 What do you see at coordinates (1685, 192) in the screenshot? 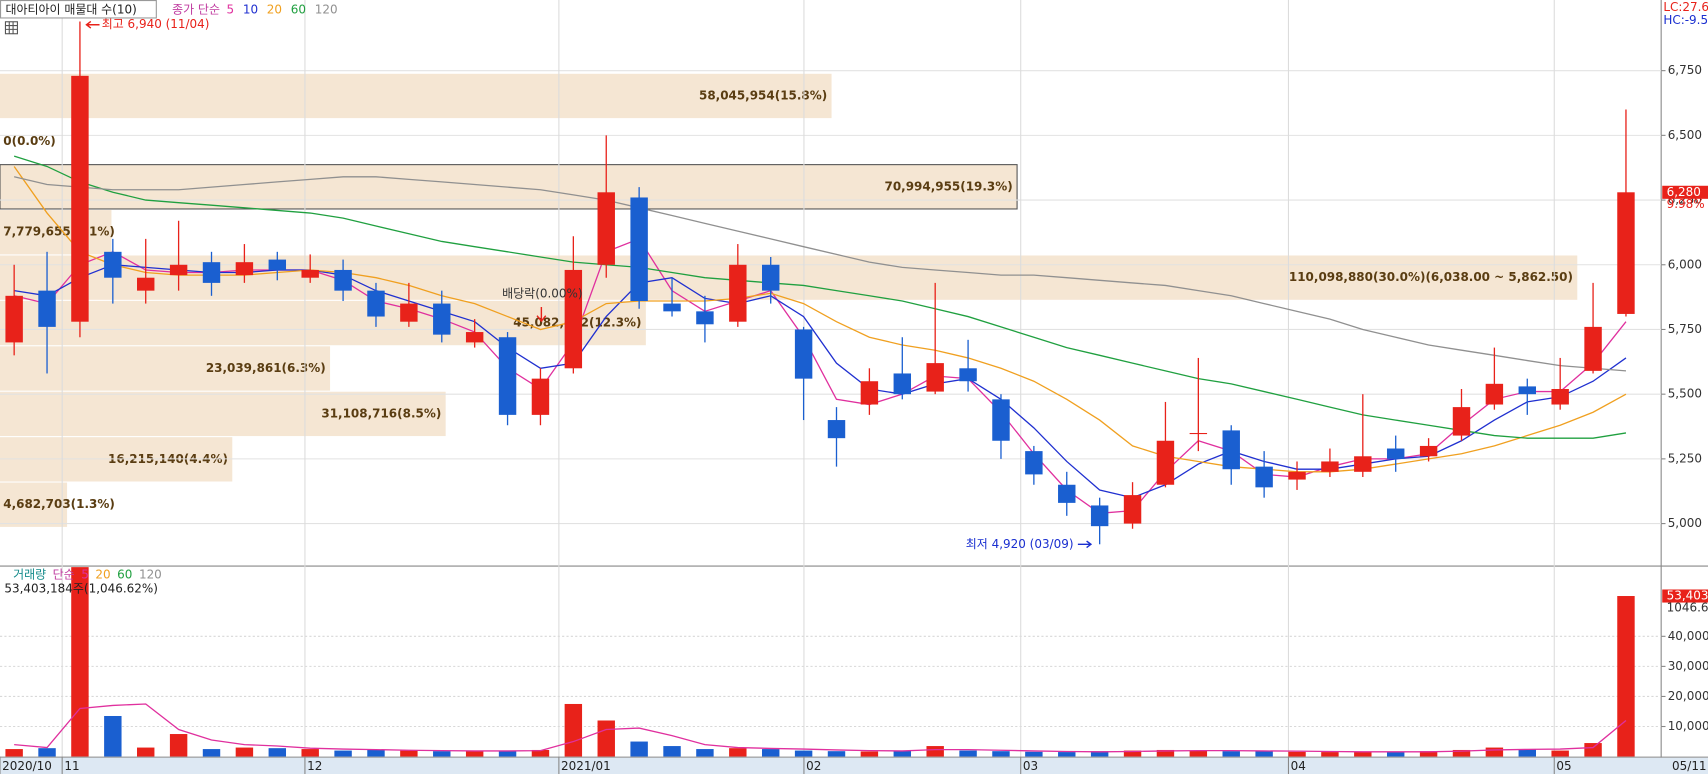
I see `last-price-box` at bounding box center [1685, 192].